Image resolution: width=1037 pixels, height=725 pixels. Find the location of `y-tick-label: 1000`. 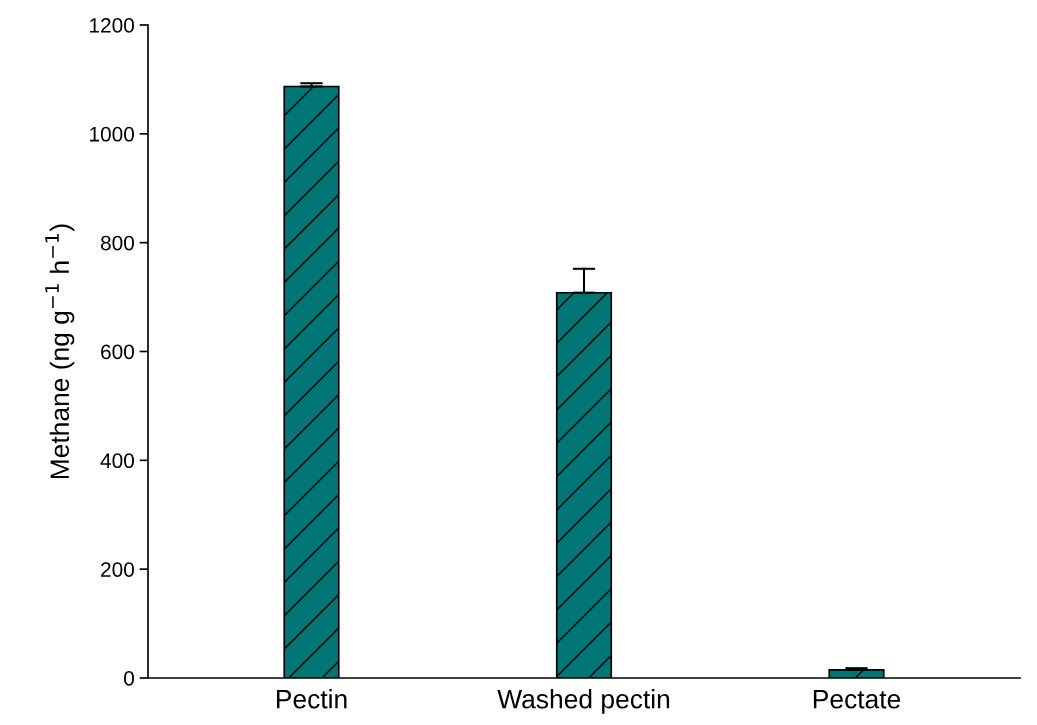

y-tick-label: 1000 is located at coordinates (112, 134).